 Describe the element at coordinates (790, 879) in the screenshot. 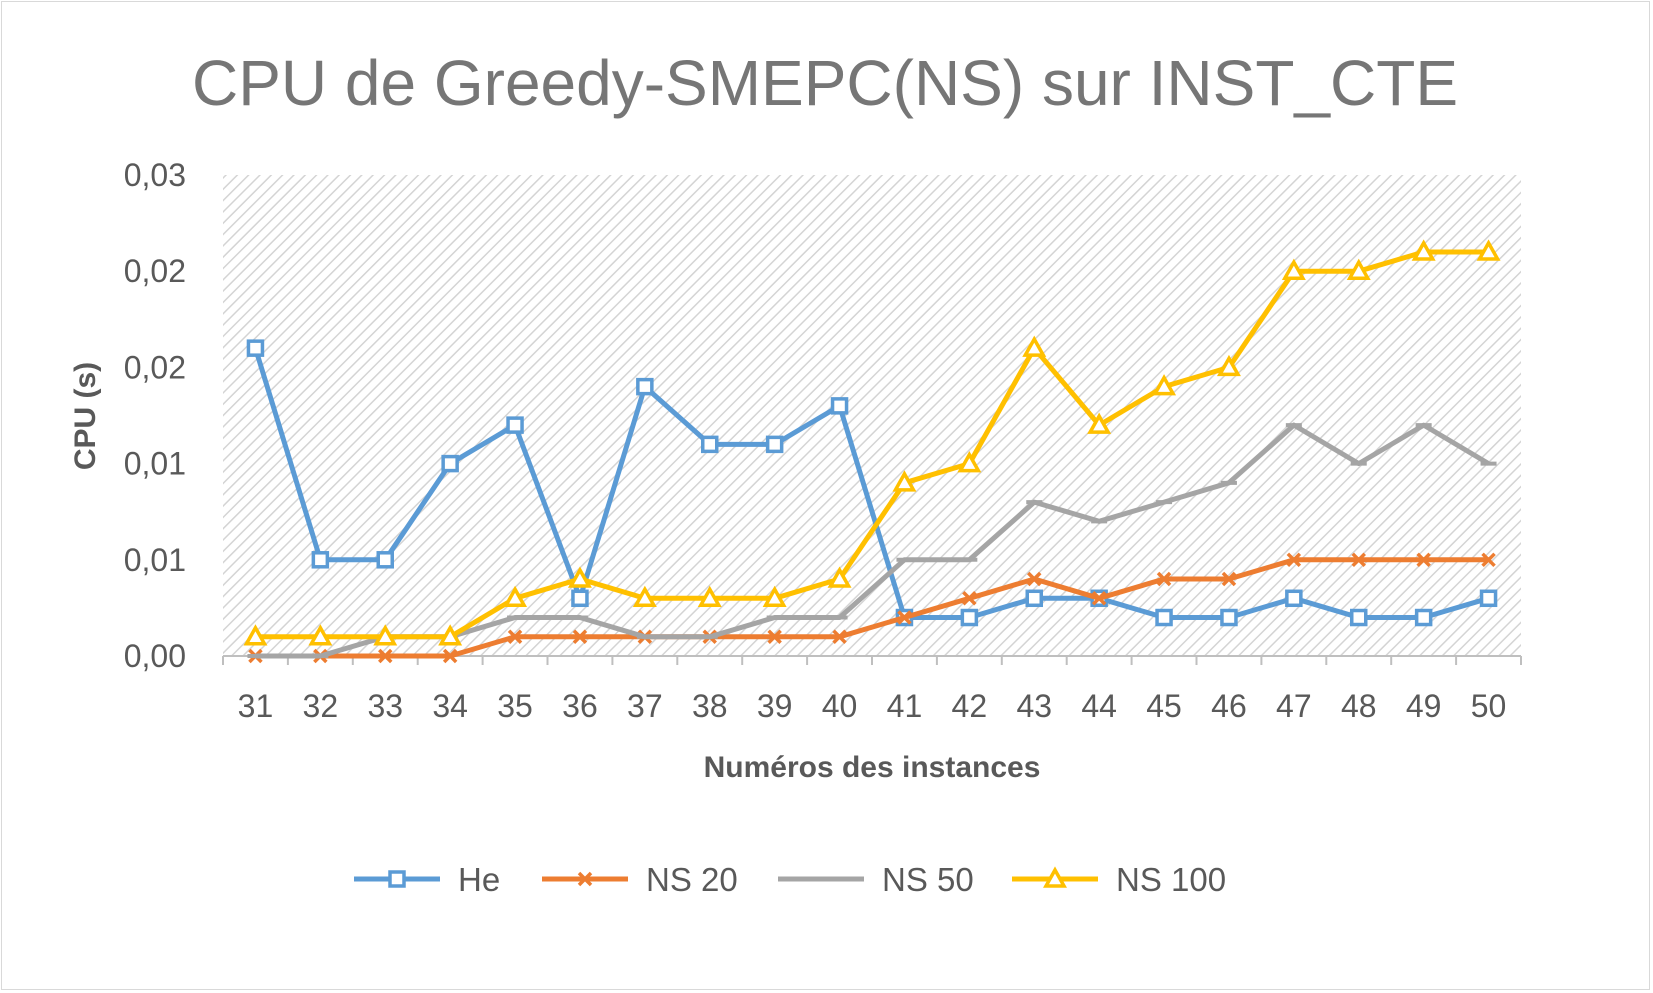

I see `legend: He NS 20 NS 50 NS 100` at that location.